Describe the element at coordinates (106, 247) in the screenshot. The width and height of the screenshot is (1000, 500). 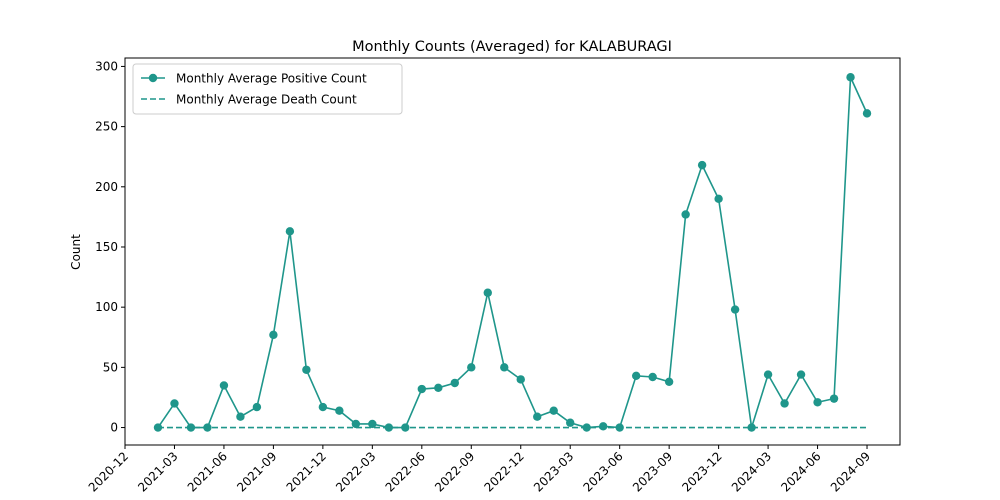
I see `y-tick-label: 150` at that location.